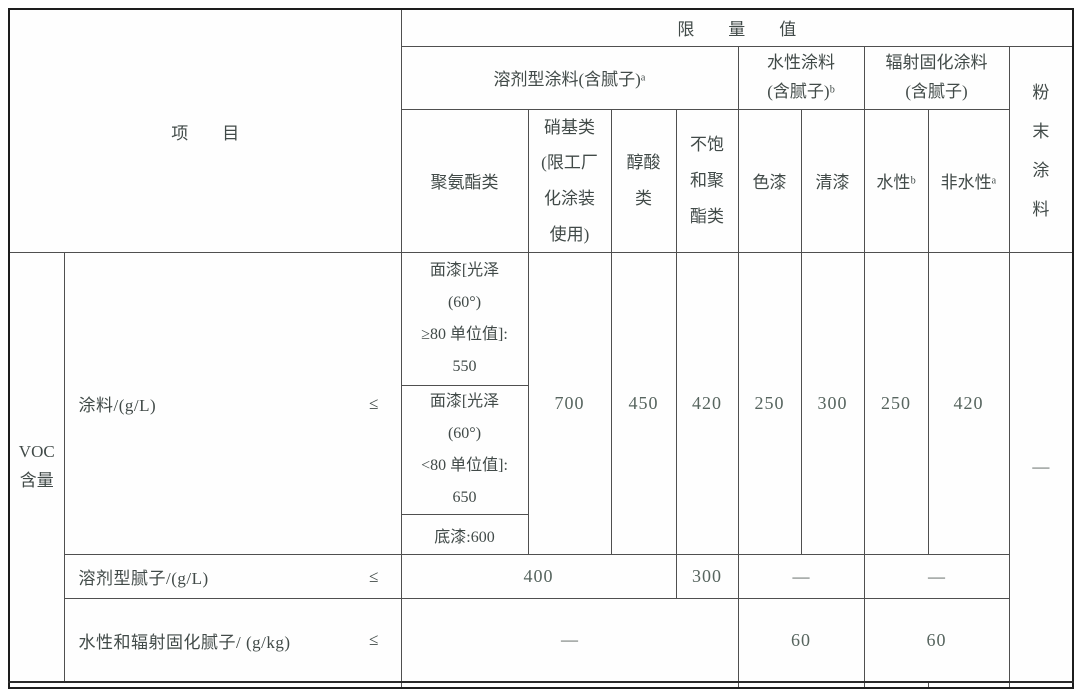  What do you see at coordinates (936, 577) in the screenshot?
I see `cell-solvent-putty-radiation-dash: —` at bounding box center [936, 577].